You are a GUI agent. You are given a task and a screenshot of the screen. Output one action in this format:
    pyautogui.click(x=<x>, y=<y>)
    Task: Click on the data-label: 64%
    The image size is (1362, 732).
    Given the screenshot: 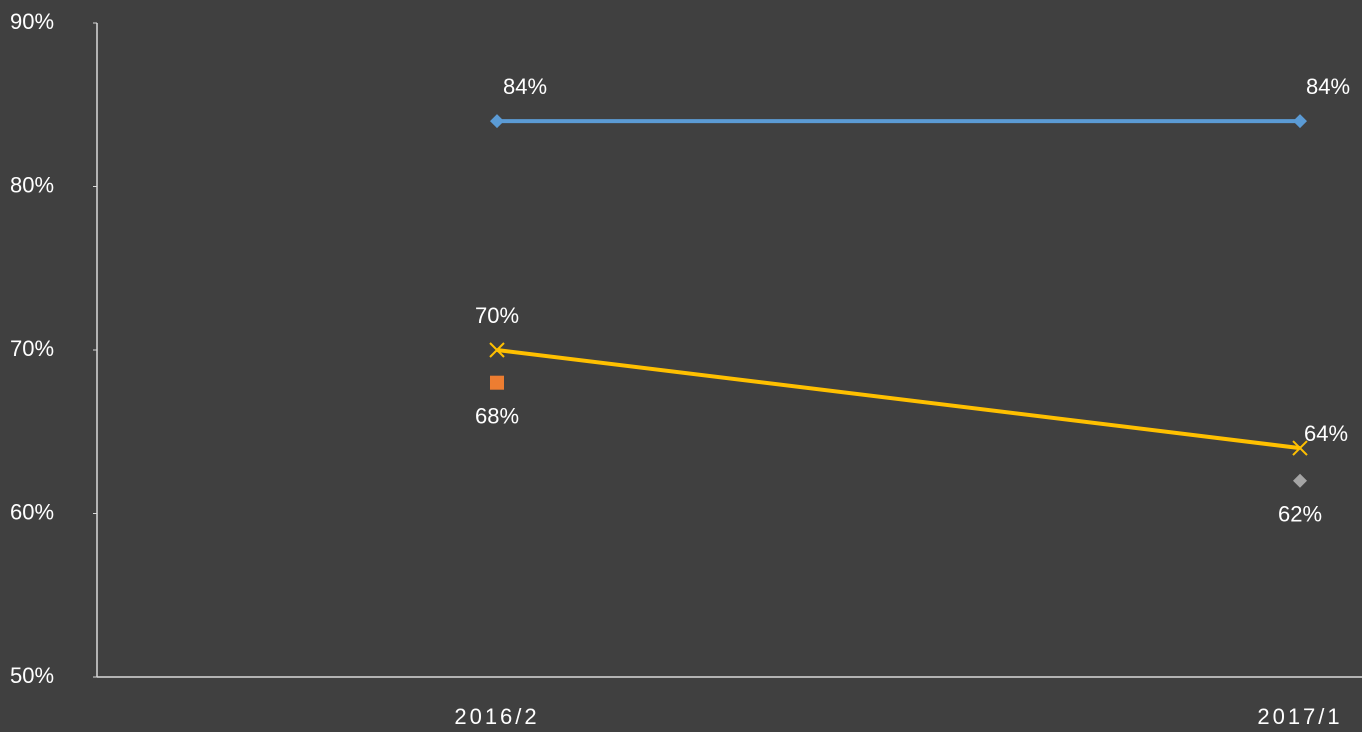 What is the action you would take?
    pyautogui.click(x=1326, y=433)
    